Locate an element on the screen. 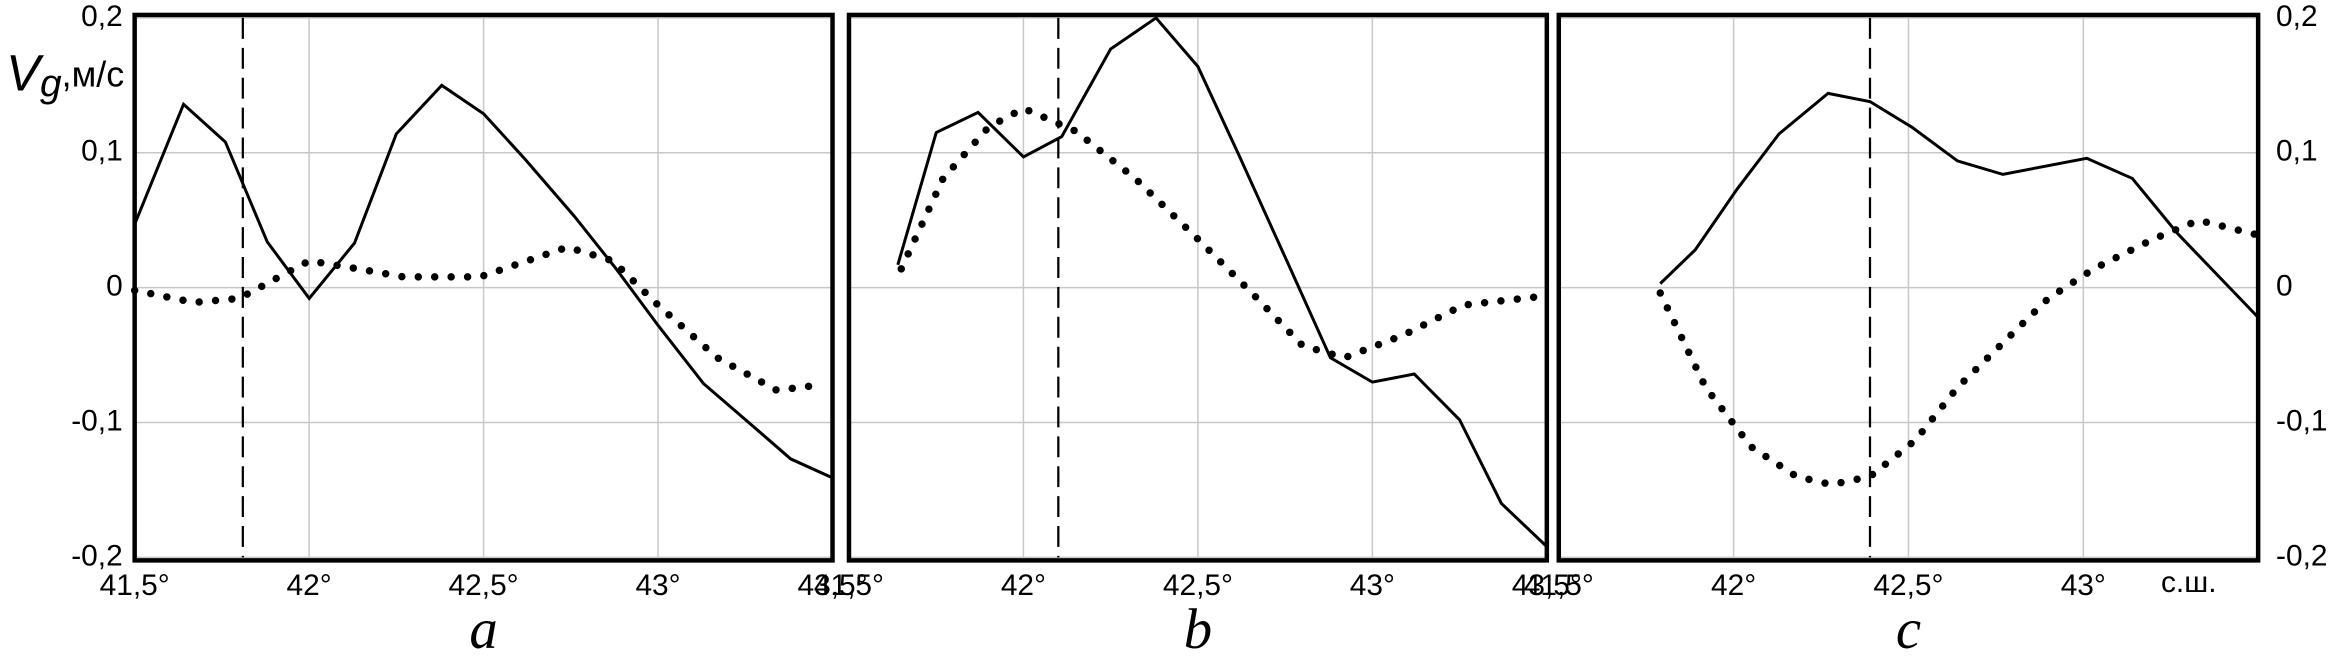 This screenshot has width=2339, height=662. y-label-unit: ,м/с is located at coordinates (93, 75).